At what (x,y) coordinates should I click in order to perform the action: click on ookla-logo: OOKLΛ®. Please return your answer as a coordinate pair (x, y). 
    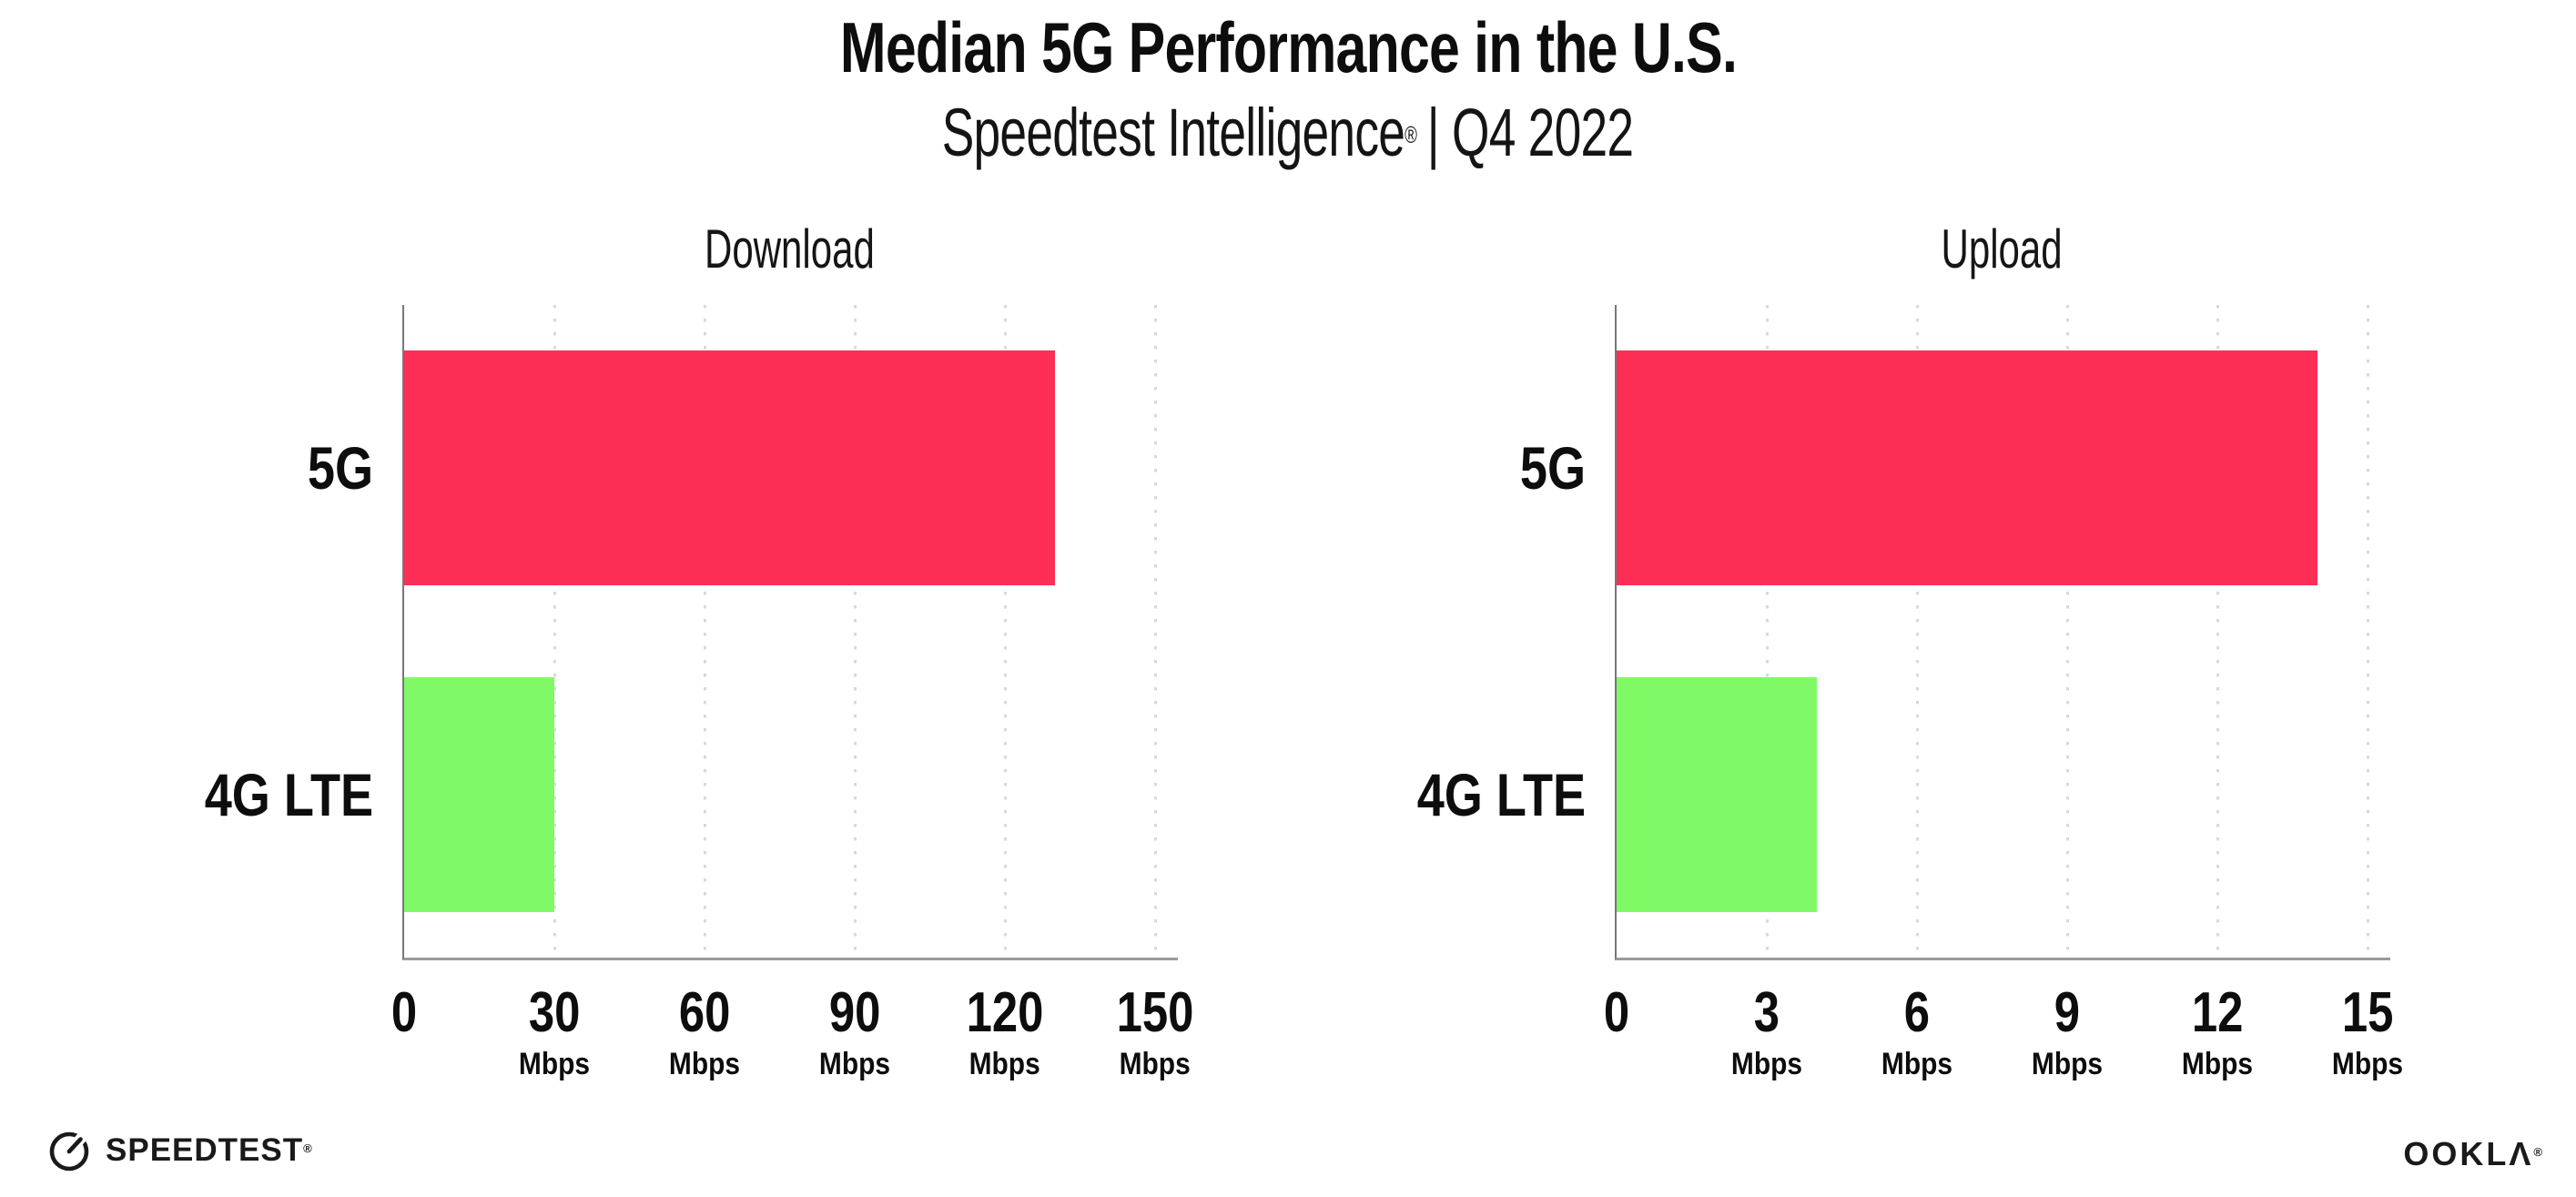
    Looking at the image, I should click on (2474, 1154).